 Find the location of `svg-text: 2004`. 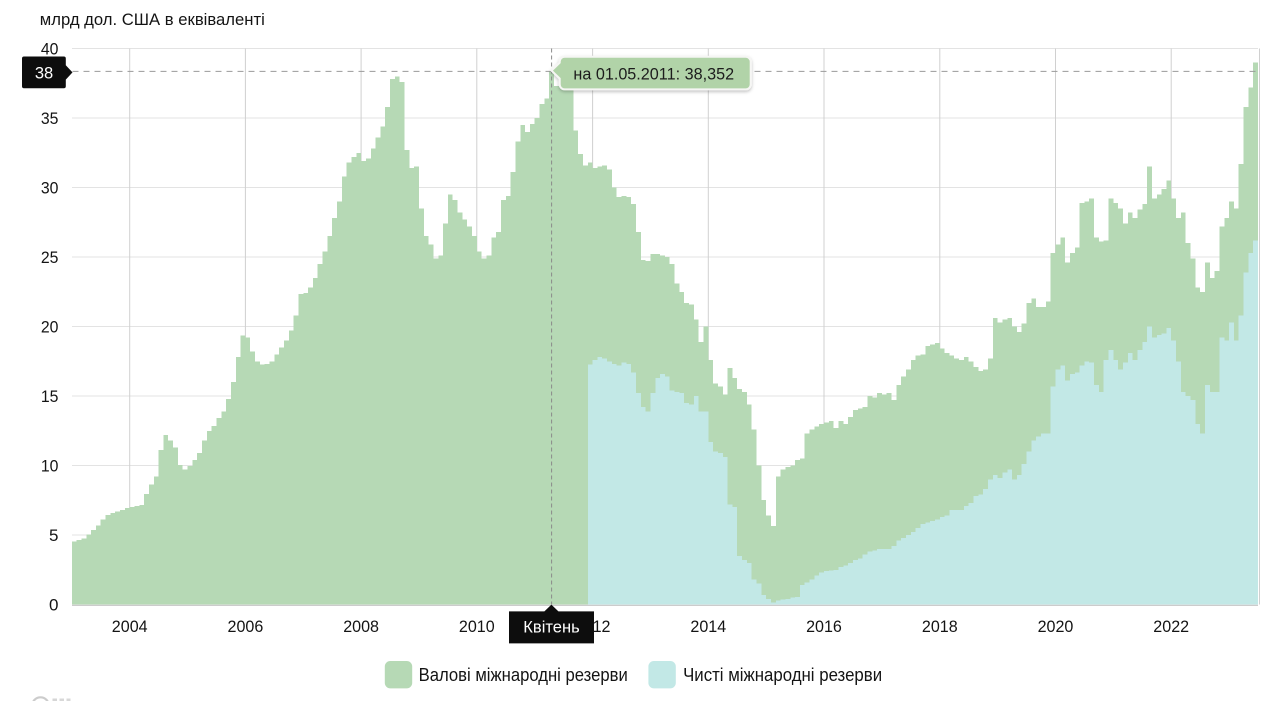

svg-text: 2004 is located at coordinates (130, 626).